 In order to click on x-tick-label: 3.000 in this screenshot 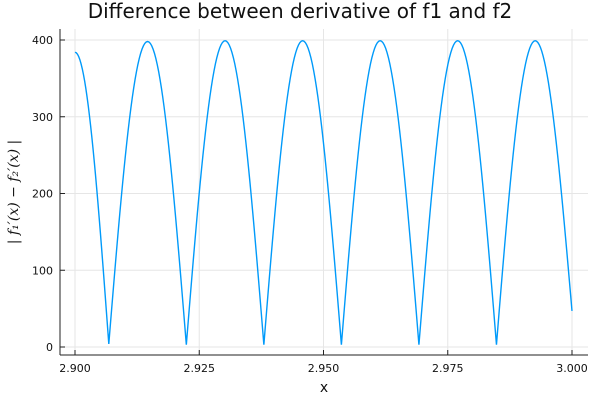, I will do `click(572, 368)`.